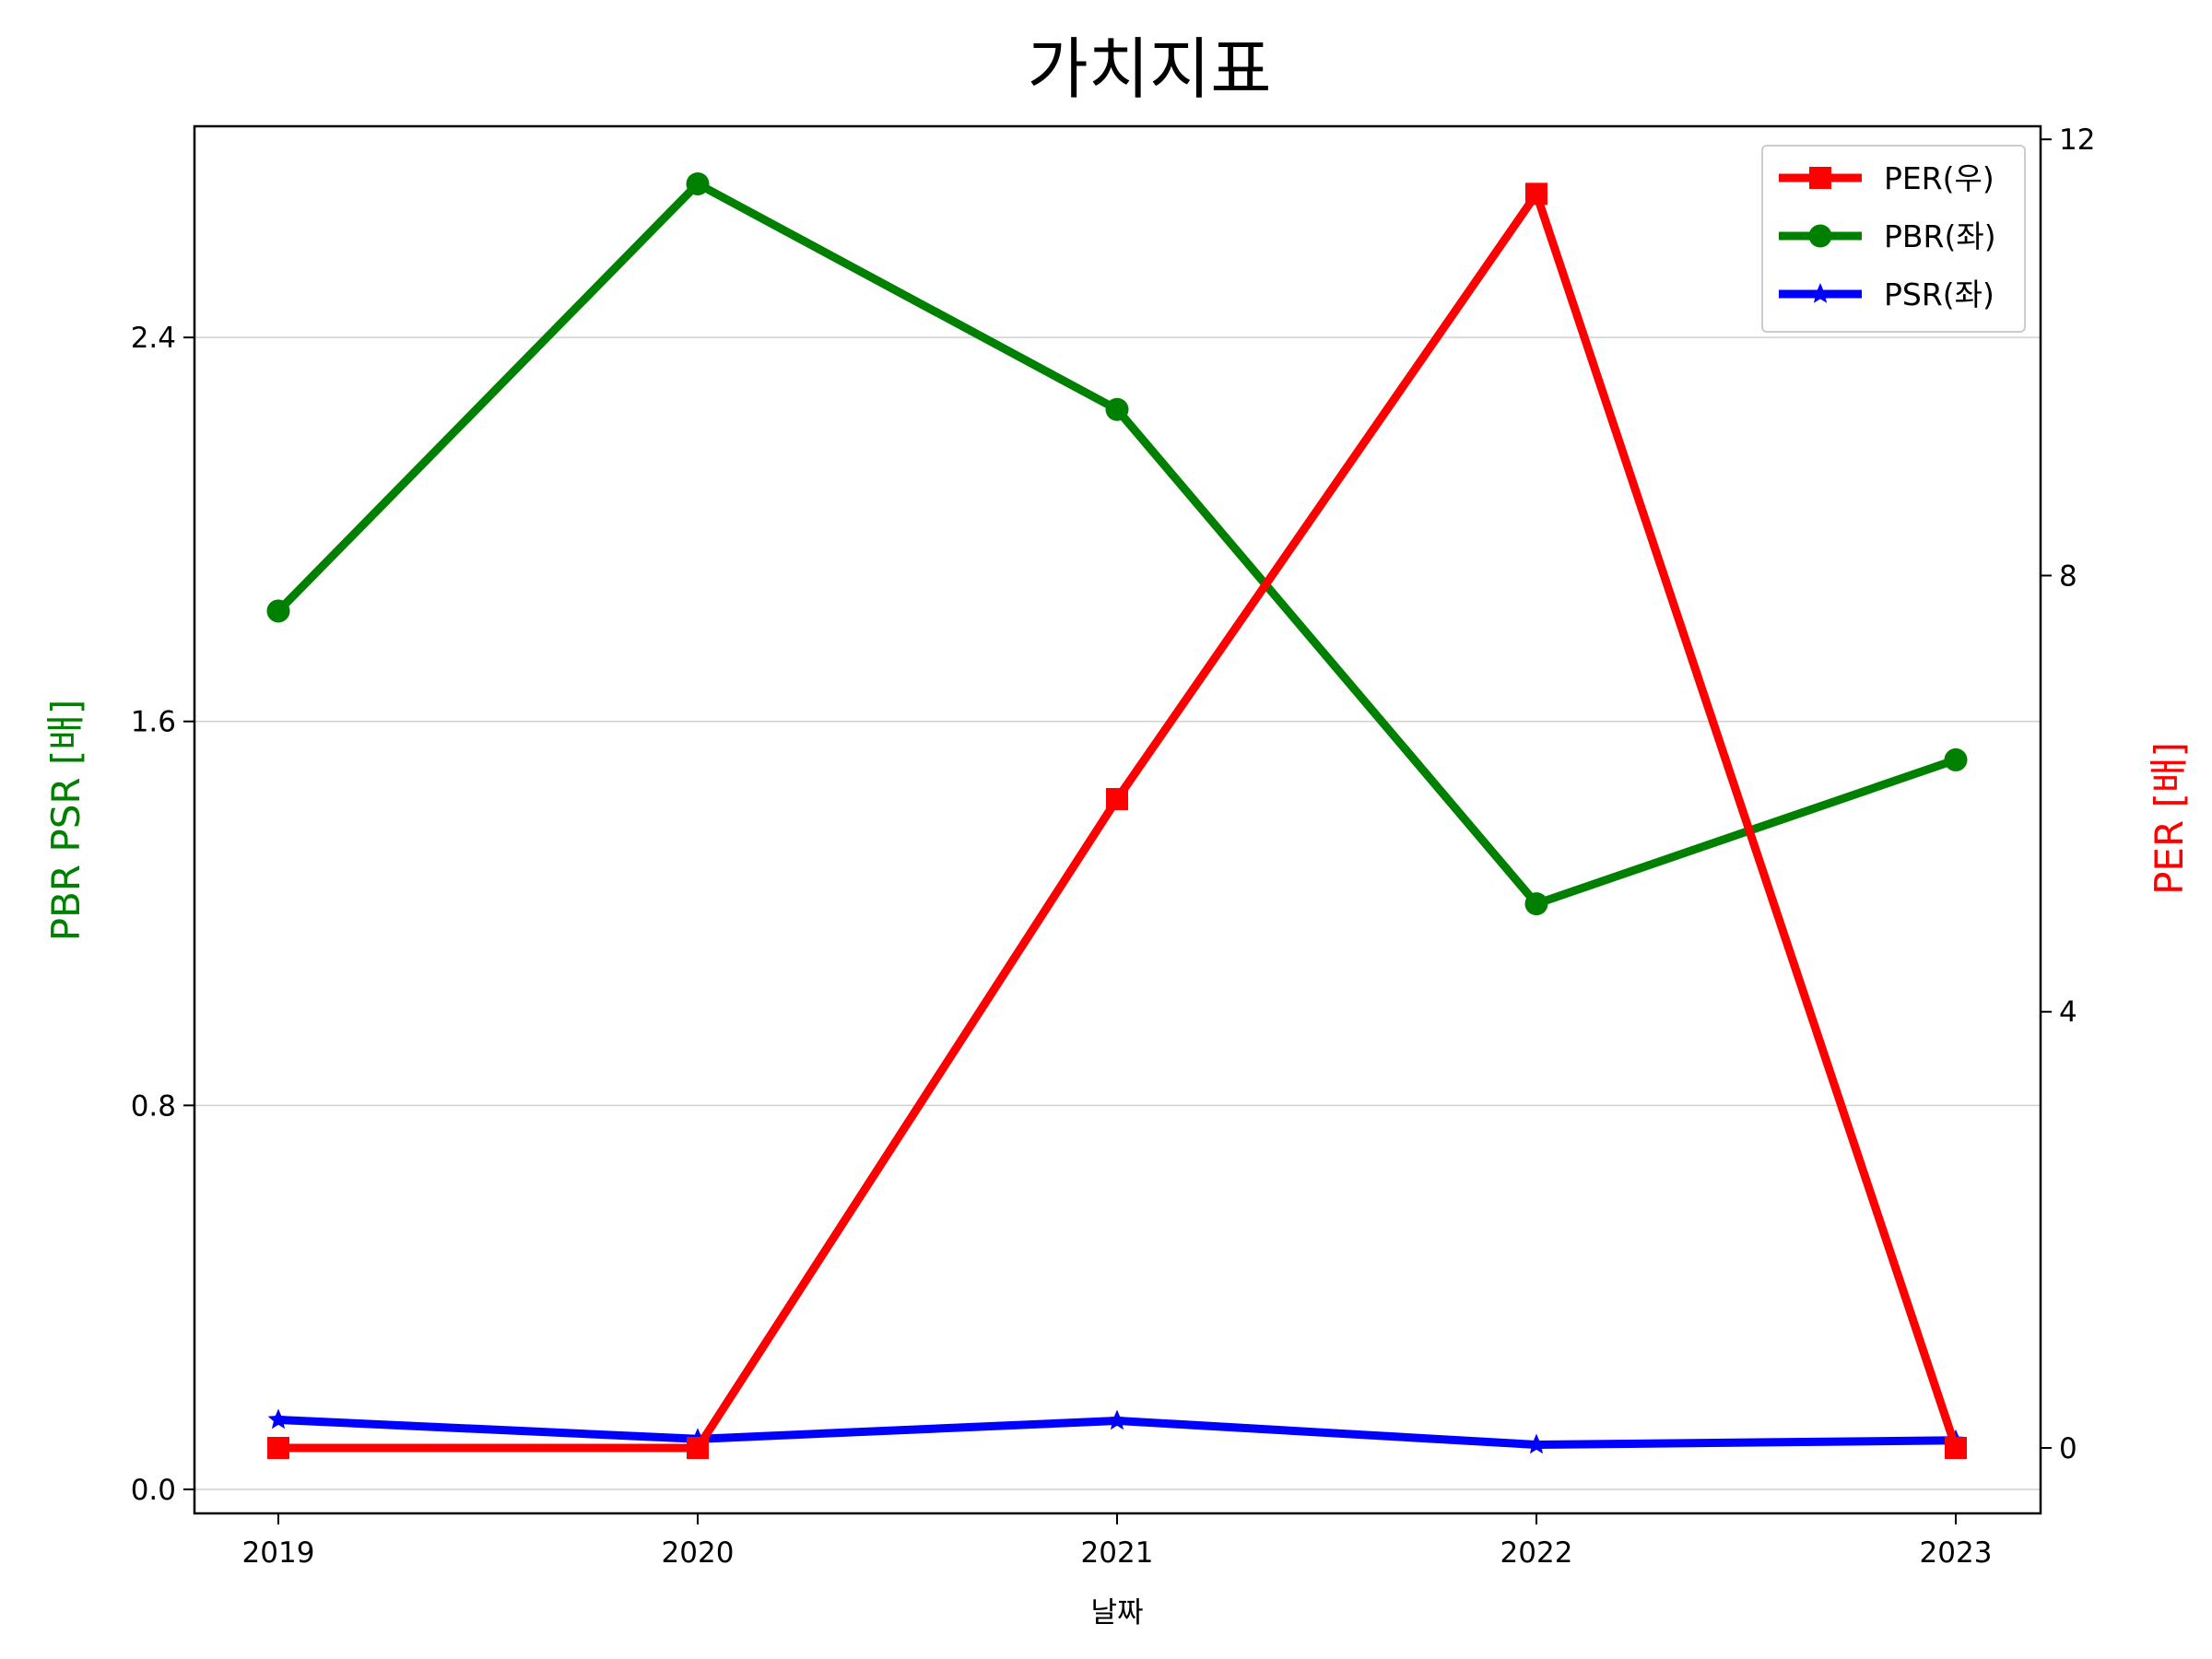 The height and width of the screenshot is (1659, 2212). I want to click on x-tick-label: 2022, so click(1536, 1553).